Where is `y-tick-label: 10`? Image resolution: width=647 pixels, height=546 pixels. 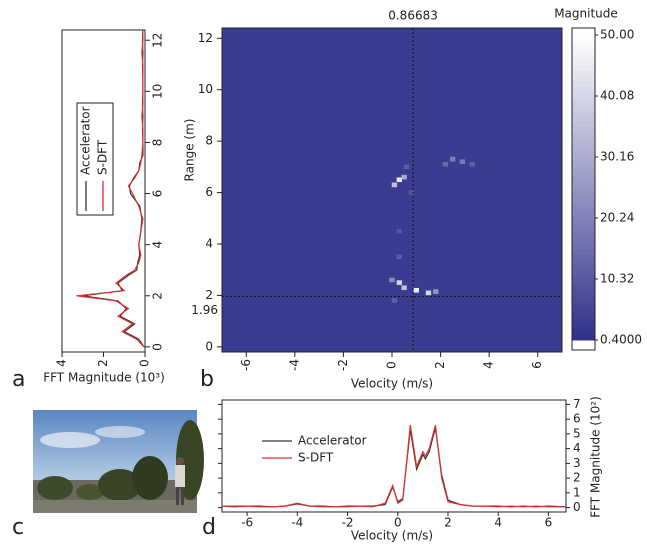 y-tick-label: 10 is located at coordinates (205, 89).